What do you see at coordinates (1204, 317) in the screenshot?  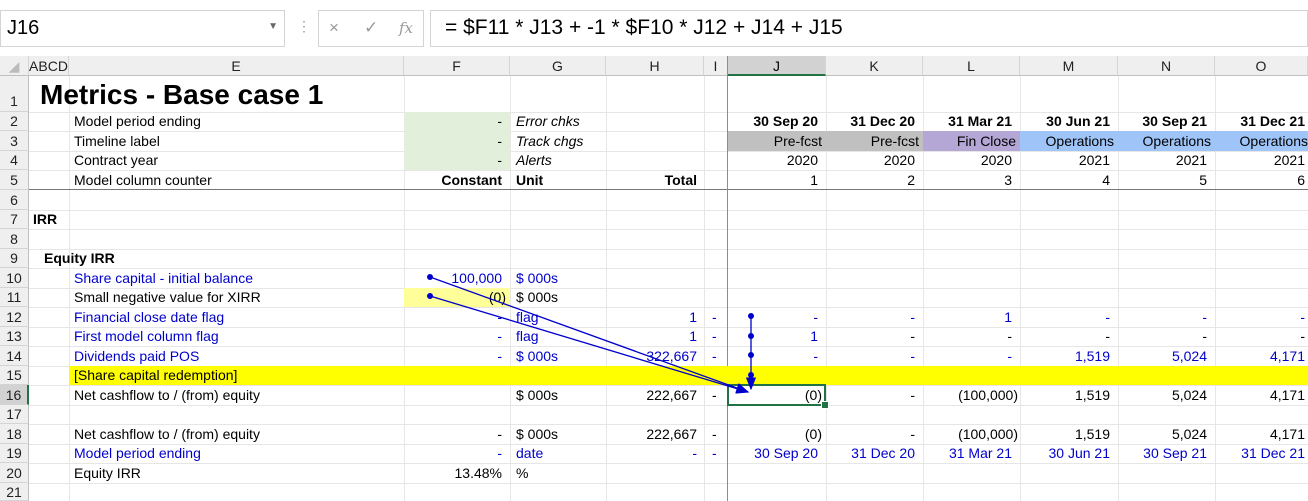 I see `n12-value: -` at bounding box center [1204, 317].